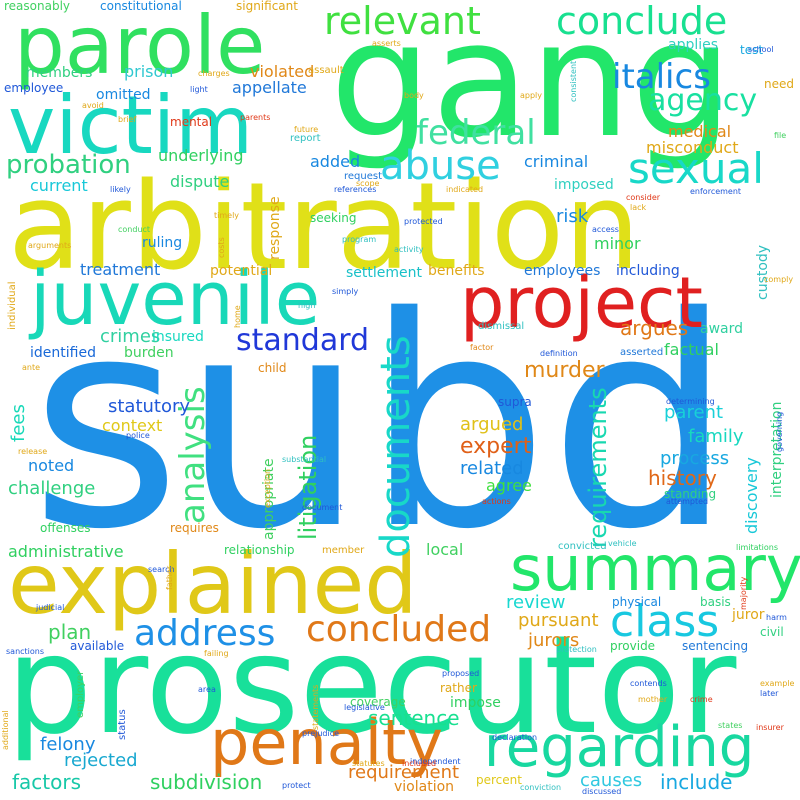  I want to click on word-sentence: sentence, so click(414, 718).